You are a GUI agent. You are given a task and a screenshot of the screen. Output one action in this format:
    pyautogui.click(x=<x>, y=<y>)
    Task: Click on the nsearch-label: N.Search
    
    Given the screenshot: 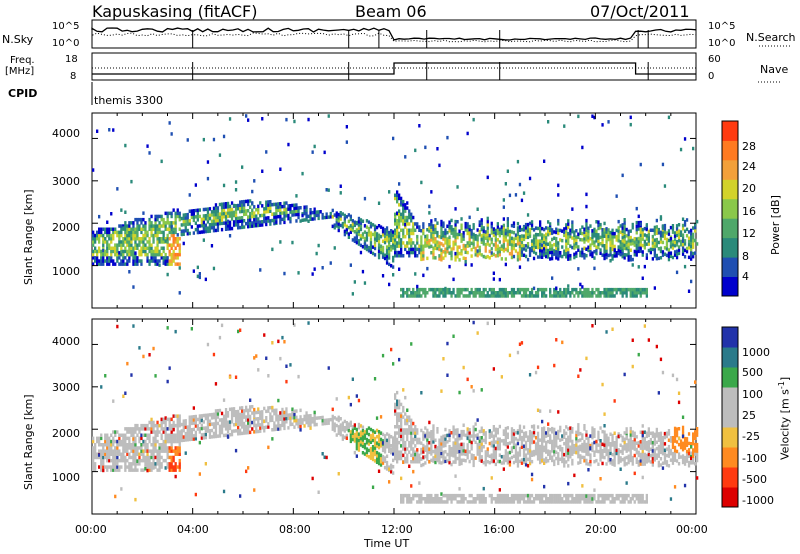 What is the action you would take?
    pyautogui.click(x=771, y=37)
    